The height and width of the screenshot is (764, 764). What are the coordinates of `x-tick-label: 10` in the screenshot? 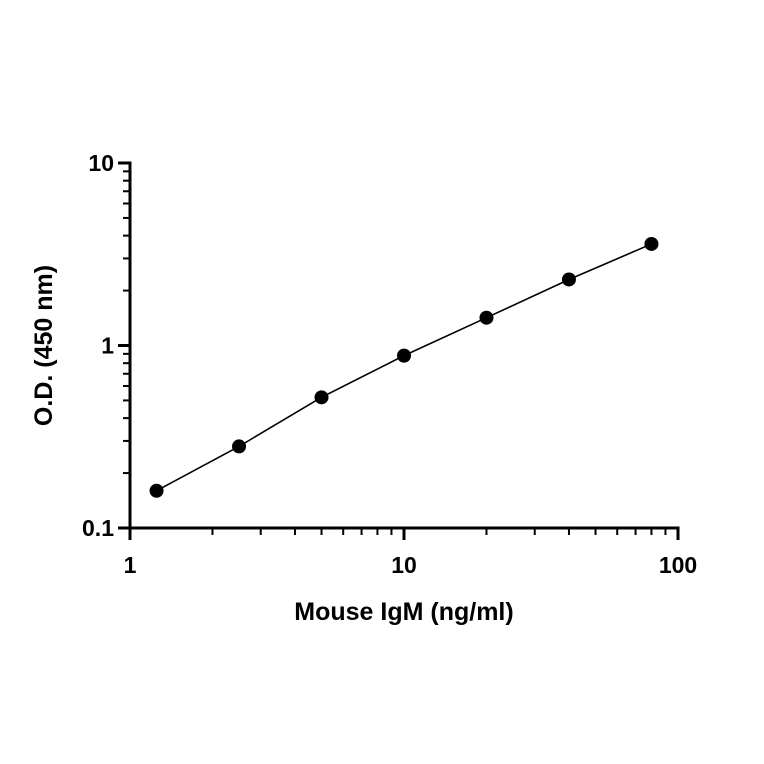 It's located at (404, 565).